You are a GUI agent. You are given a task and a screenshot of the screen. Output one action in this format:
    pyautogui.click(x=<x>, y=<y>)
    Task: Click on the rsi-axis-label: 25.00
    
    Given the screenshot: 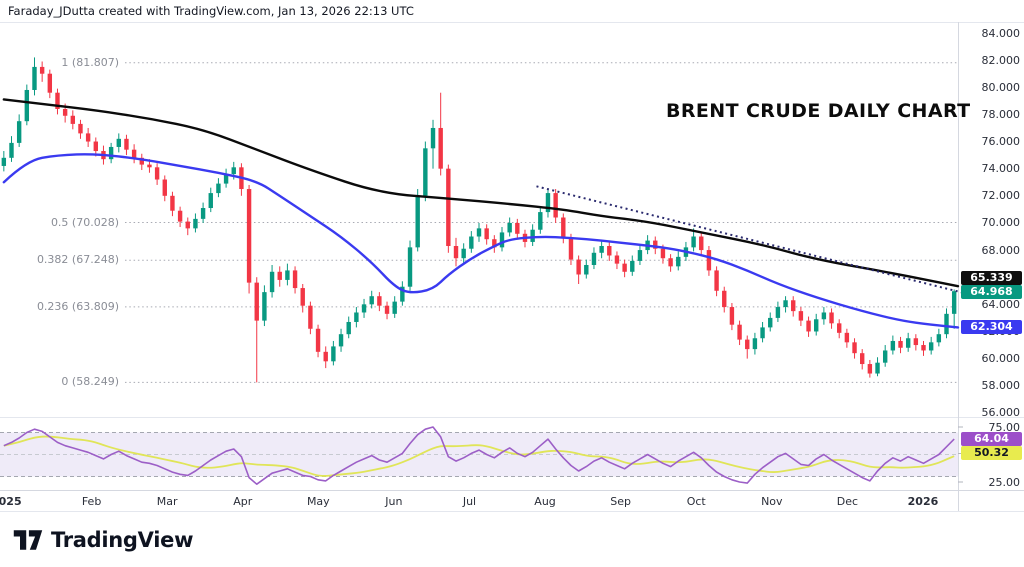 What is the action you would take?
    pyautogui.click(x=1004, y=482)
    